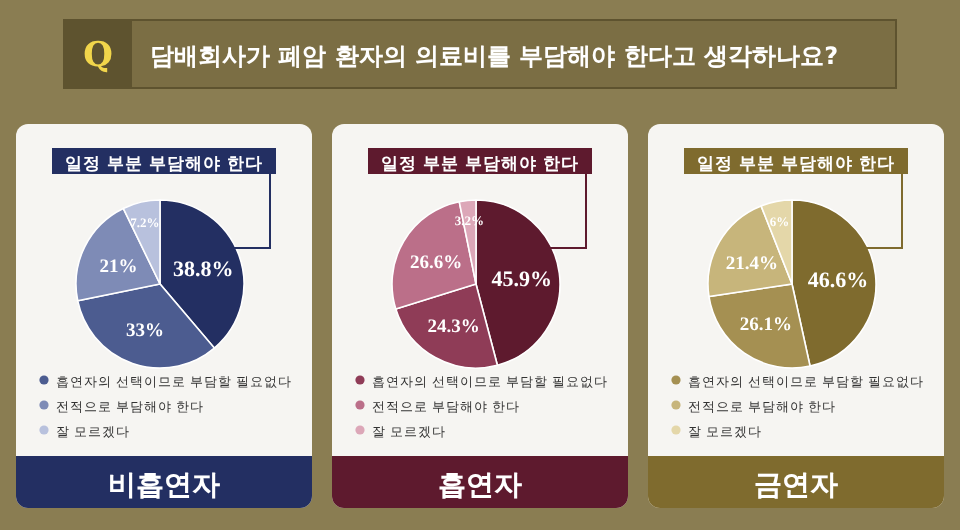 The width and height of the screenshot is (960, 530). Describe the element at coordinates (752, 264) in the screenshot. I see `data-label: 21.4%` at that location.